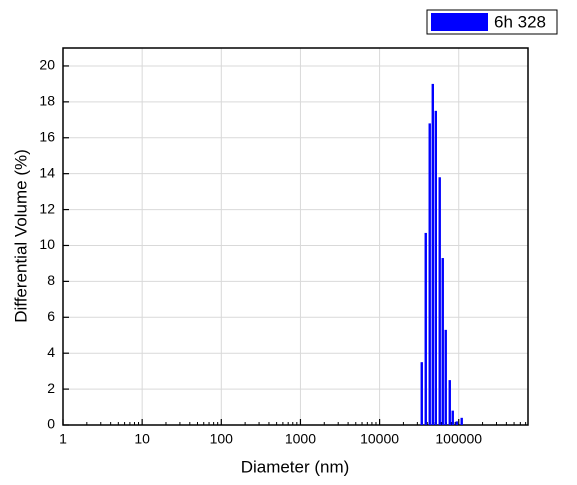 The height and width of the screenshot is (485, 577). I want to click on y-axis-label: Differential Volume (%), so click(20, 236).